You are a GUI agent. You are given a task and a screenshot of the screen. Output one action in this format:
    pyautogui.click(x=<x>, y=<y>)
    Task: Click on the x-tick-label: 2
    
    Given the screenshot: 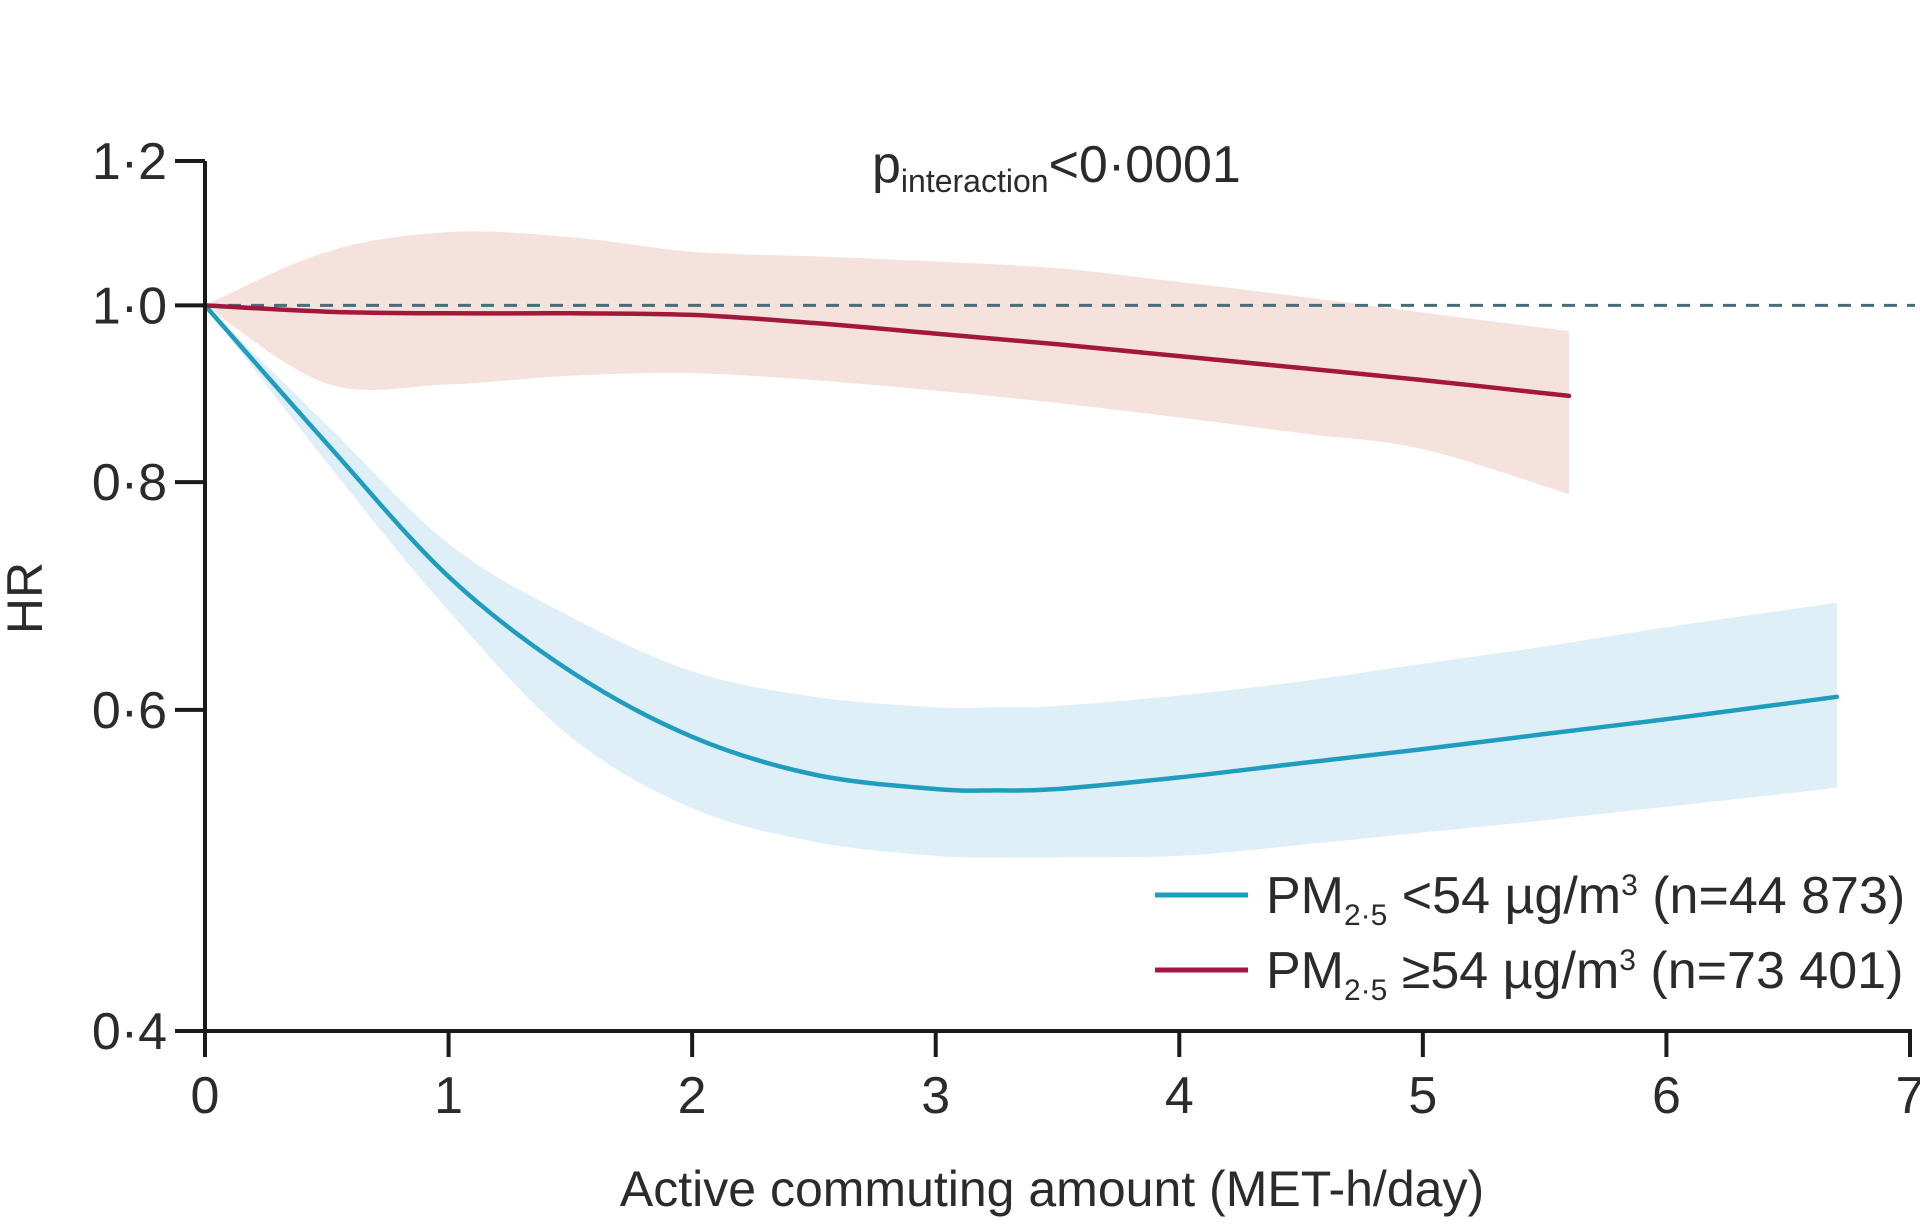 What is the action you would take?
    pyautogui.click(x=692, y=1096)
    